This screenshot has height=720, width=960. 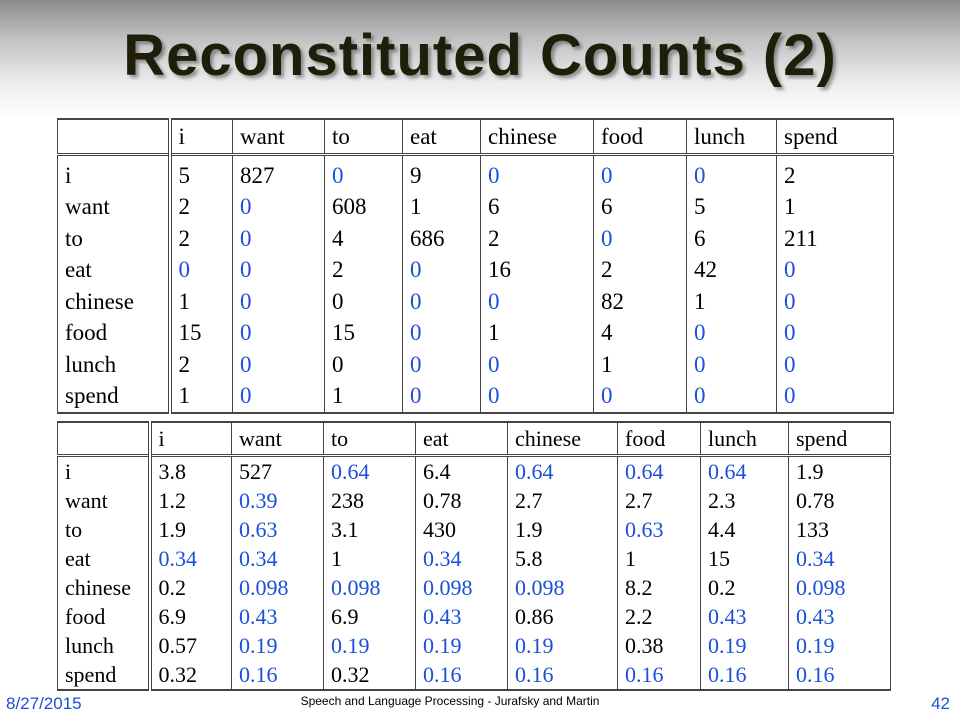 What do you see at coordinates (461, 470) in the screenshot?
I see `table-cell: 6.4` at bounding box center [461, 470].